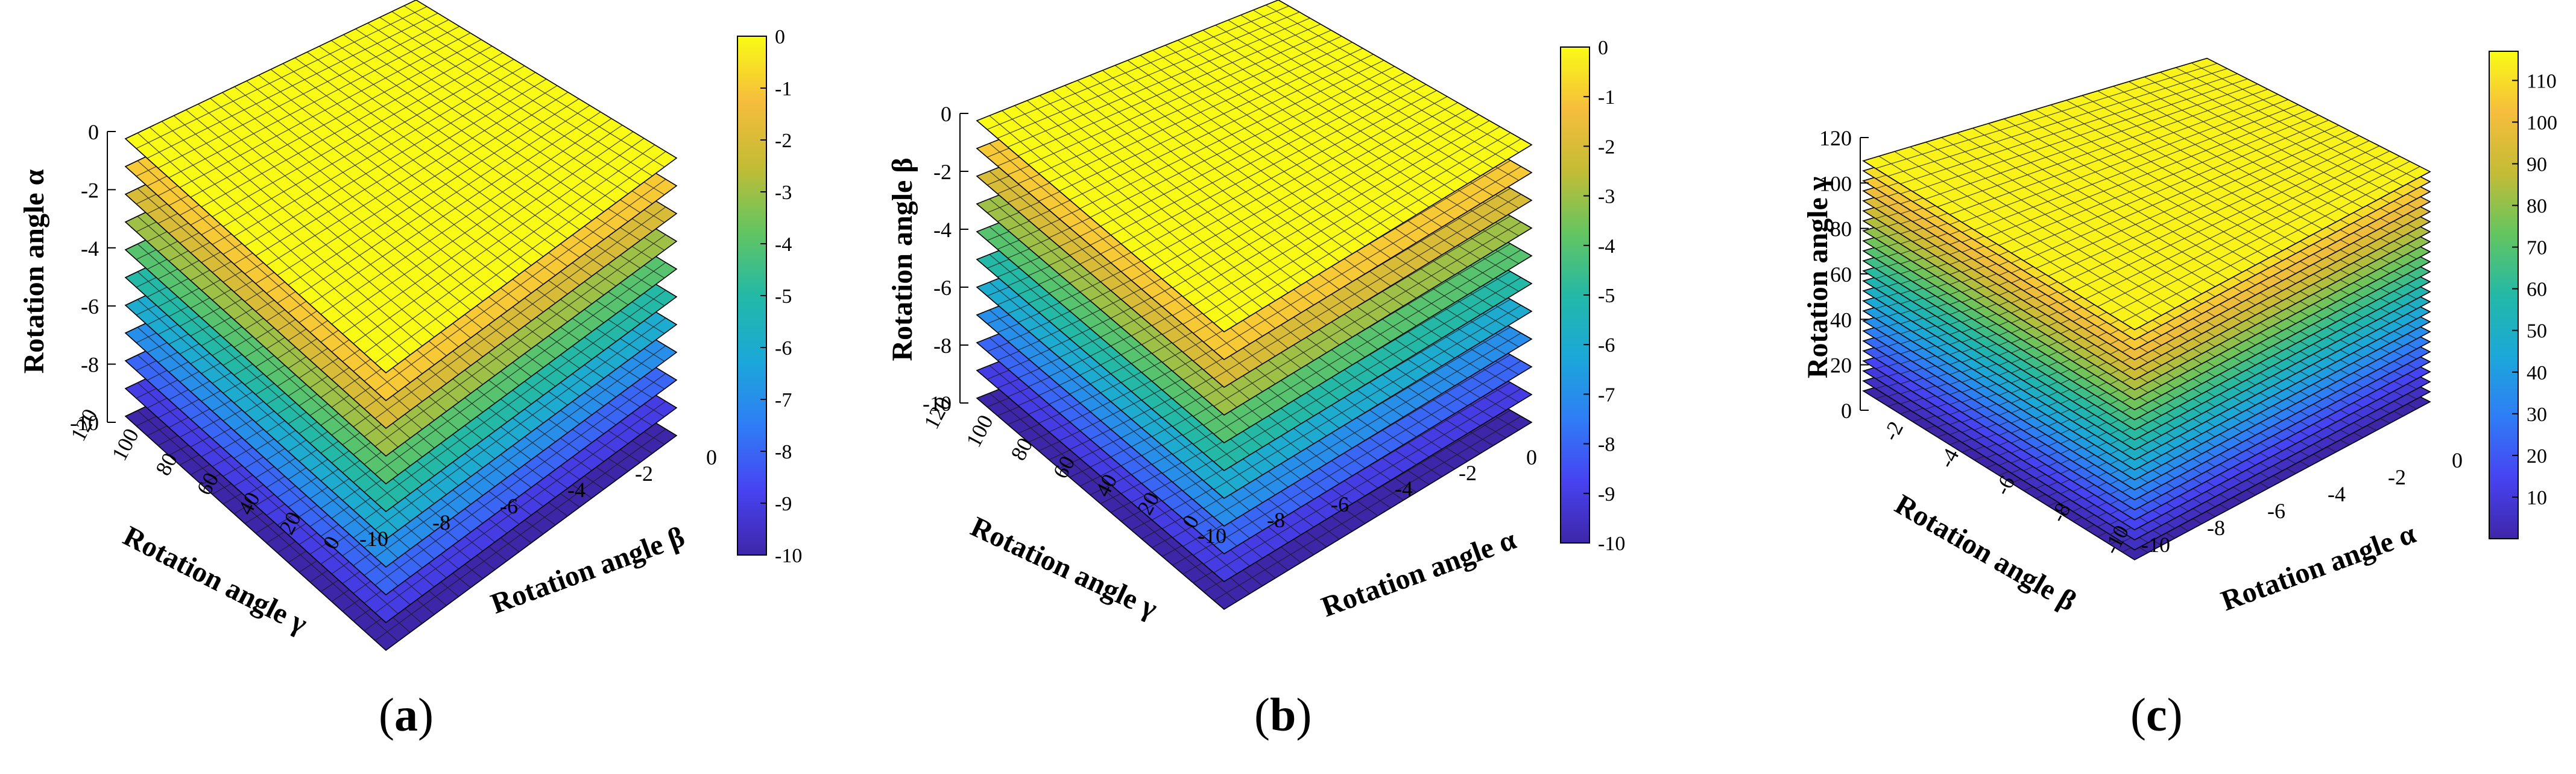 This screenshot has width=2576, height=774. Describe the element at coordinates (2537, 164) in the screenshot. I see `colorbar-tick-label: 90` at that location.